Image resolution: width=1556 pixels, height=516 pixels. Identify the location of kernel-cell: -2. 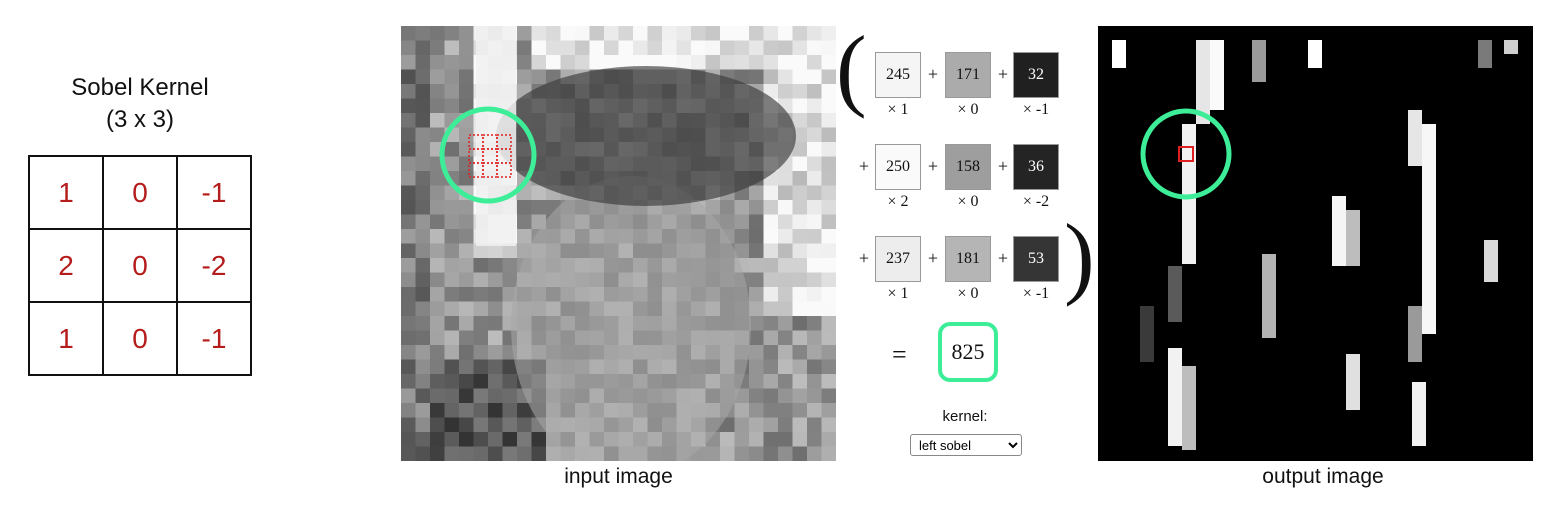
(214, 265).